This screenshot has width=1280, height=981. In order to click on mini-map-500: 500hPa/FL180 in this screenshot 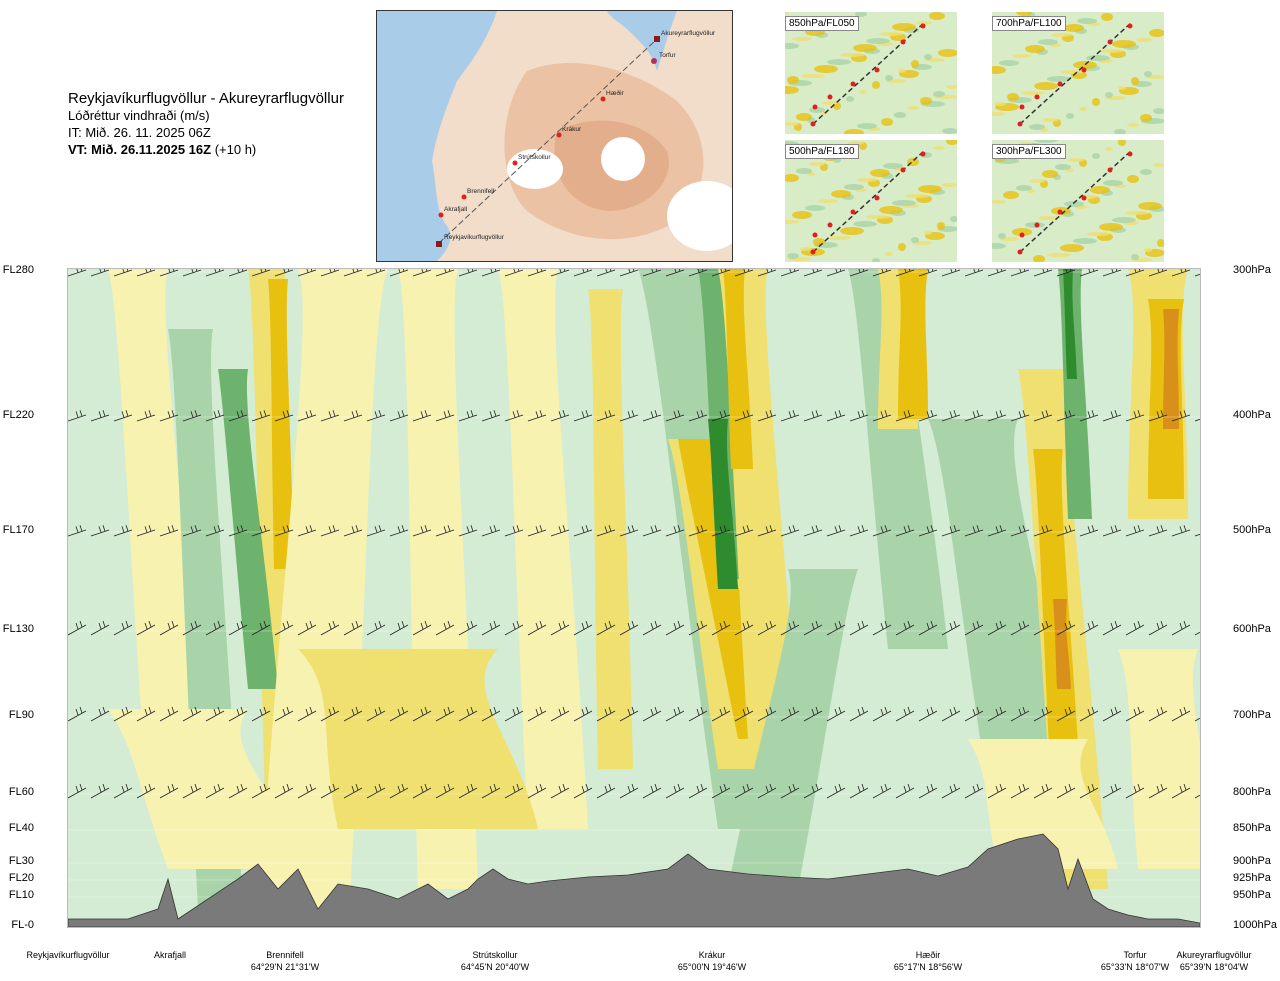, I will do `click(871, 201)`.